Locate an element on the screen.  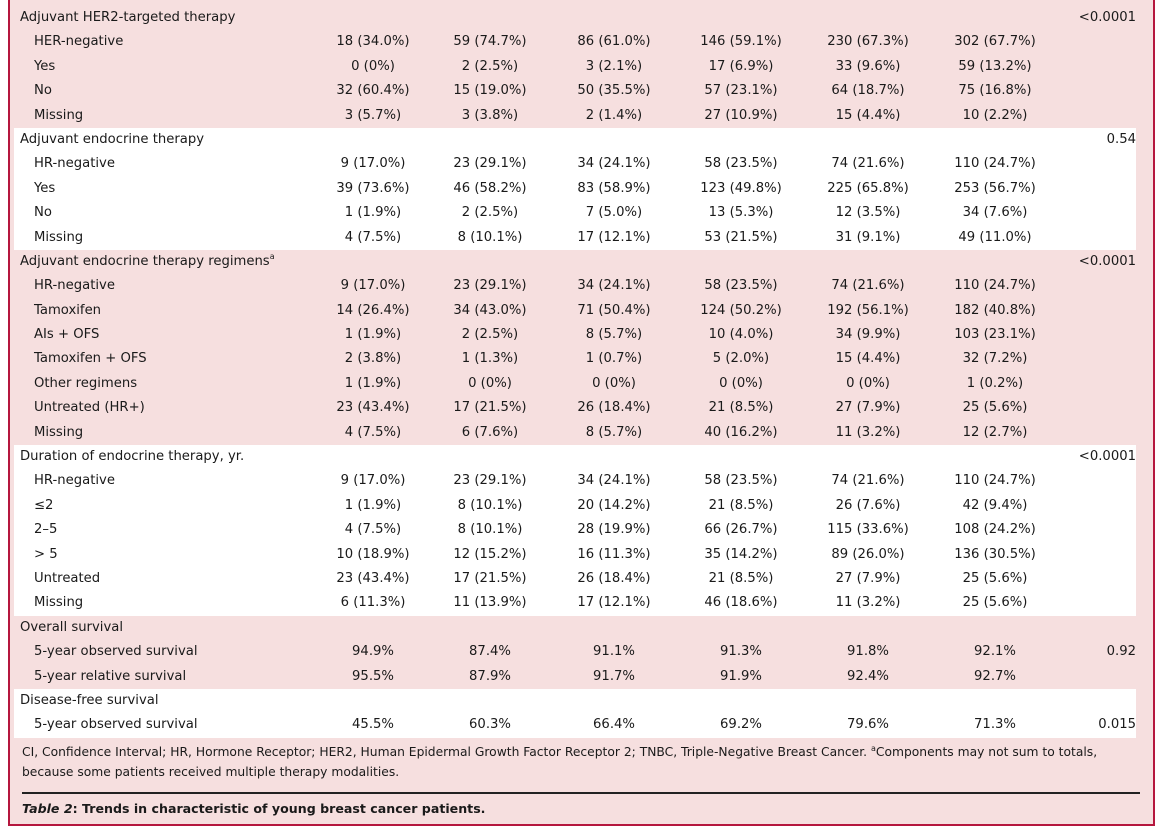
section-title: Adjuvant endocrine therapy is located at coordinates (112, 140).